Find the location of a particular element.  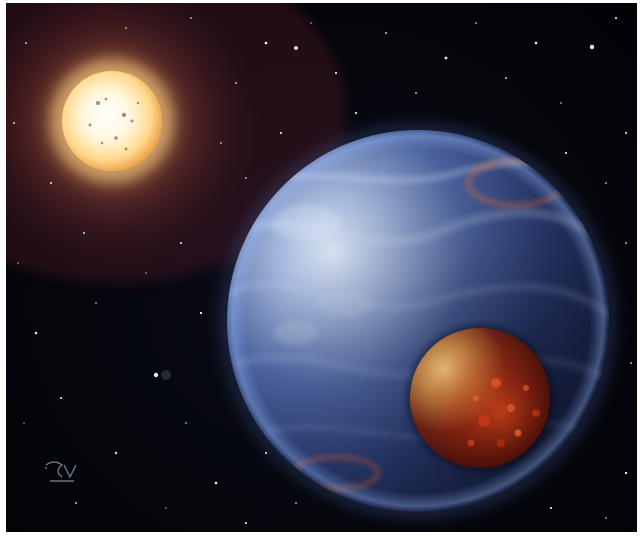

moon is located at coordinates (480, 398).